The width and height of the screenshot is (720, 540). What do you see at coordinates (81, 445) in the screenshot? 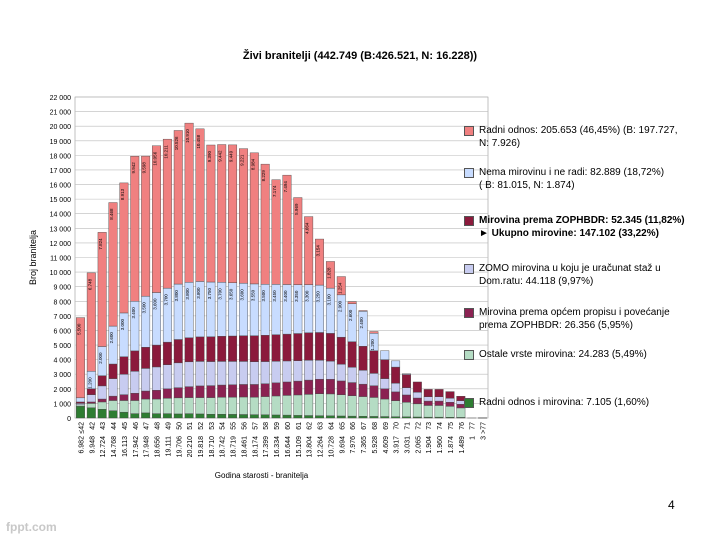
I see `x-tick-total: 6.982` at bounding box center [81, 445].